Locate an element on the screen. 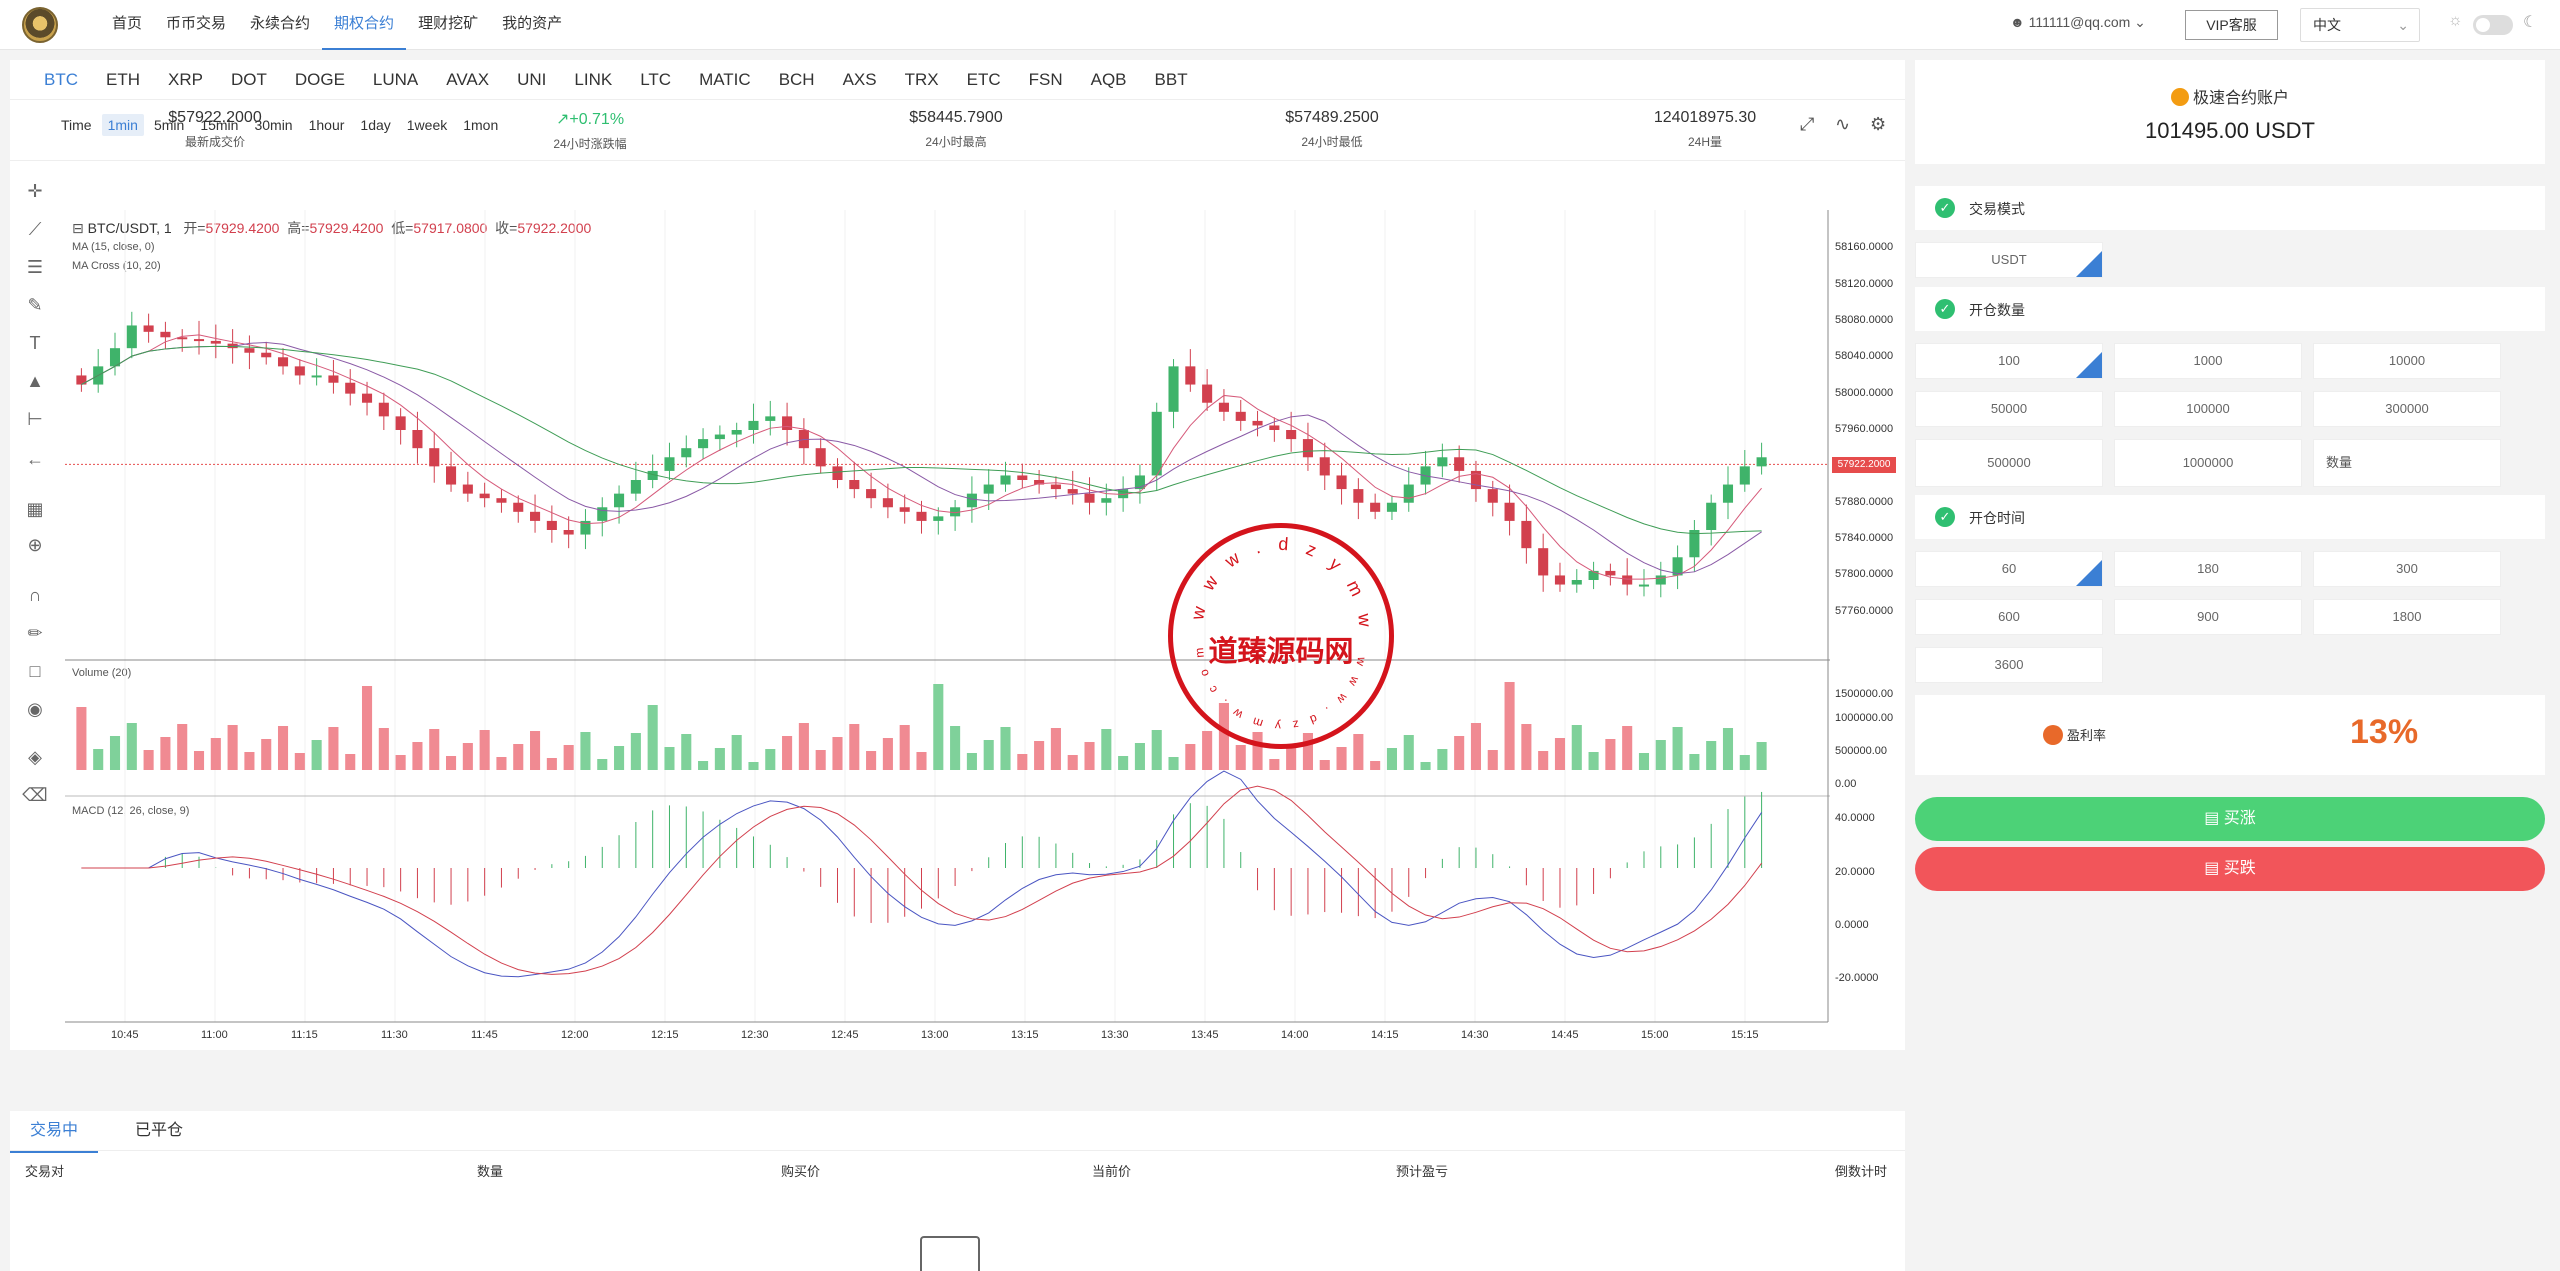  coin-tab: DOT is located at coordinates (248, 79).